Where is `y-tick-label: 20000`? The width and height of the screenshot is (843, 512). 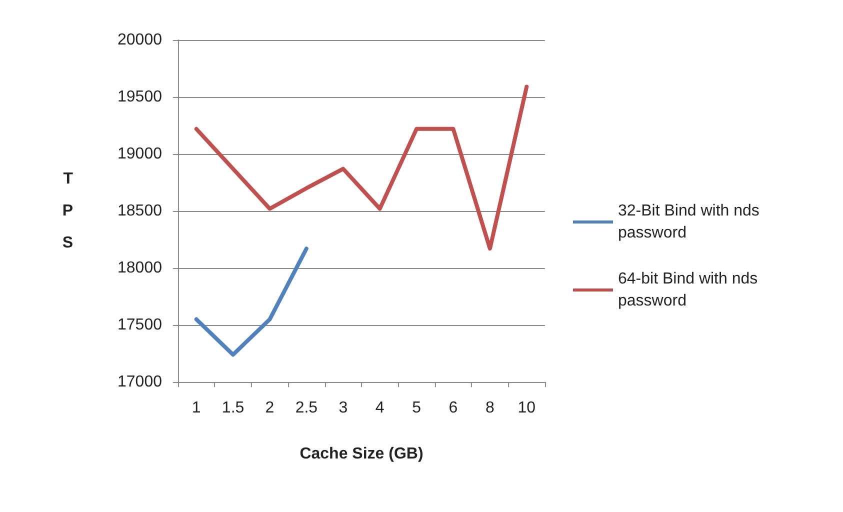
y-tick-label: 20000 is located at coordinates (140, 40).